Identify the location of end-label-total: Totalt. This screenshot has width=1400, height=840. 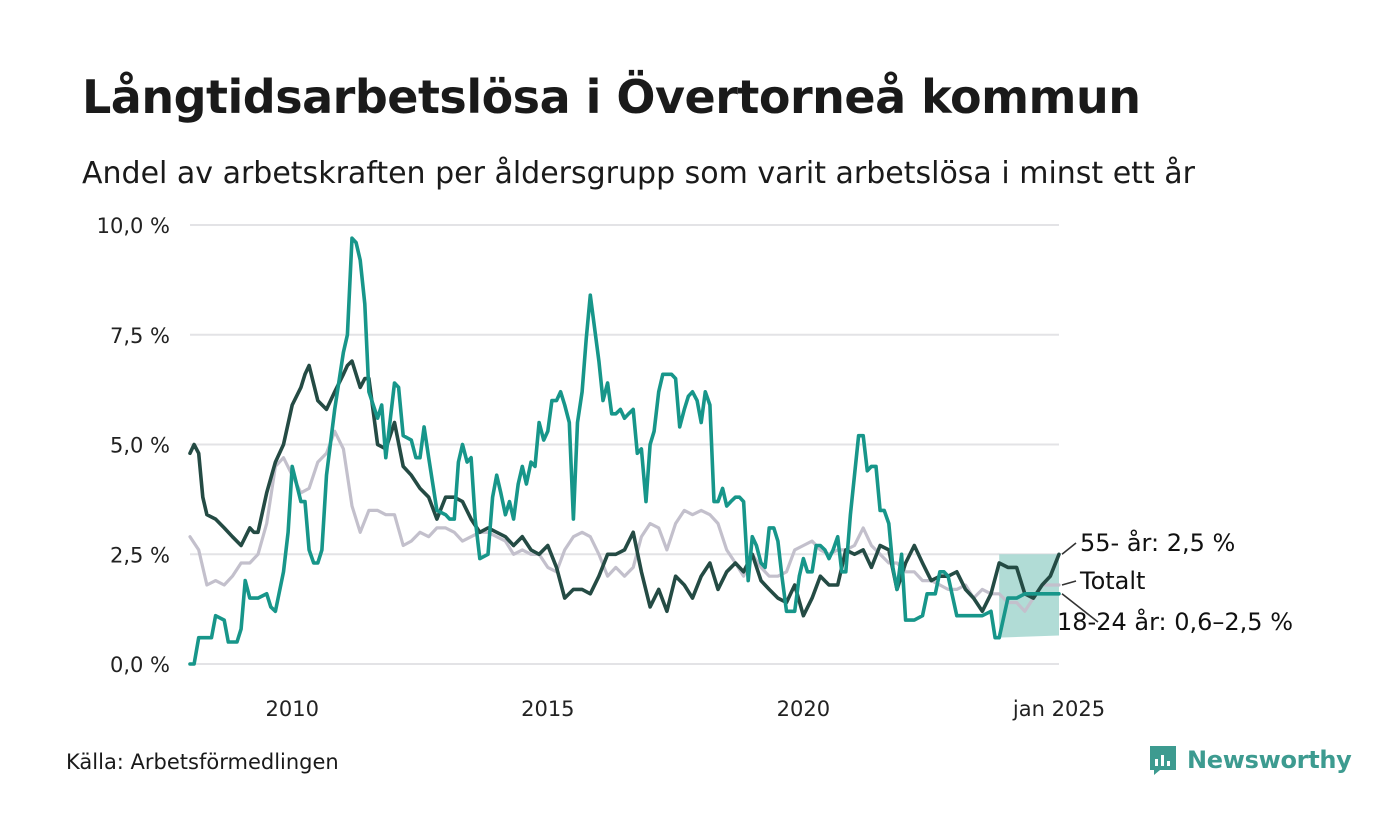
(1112, 581).